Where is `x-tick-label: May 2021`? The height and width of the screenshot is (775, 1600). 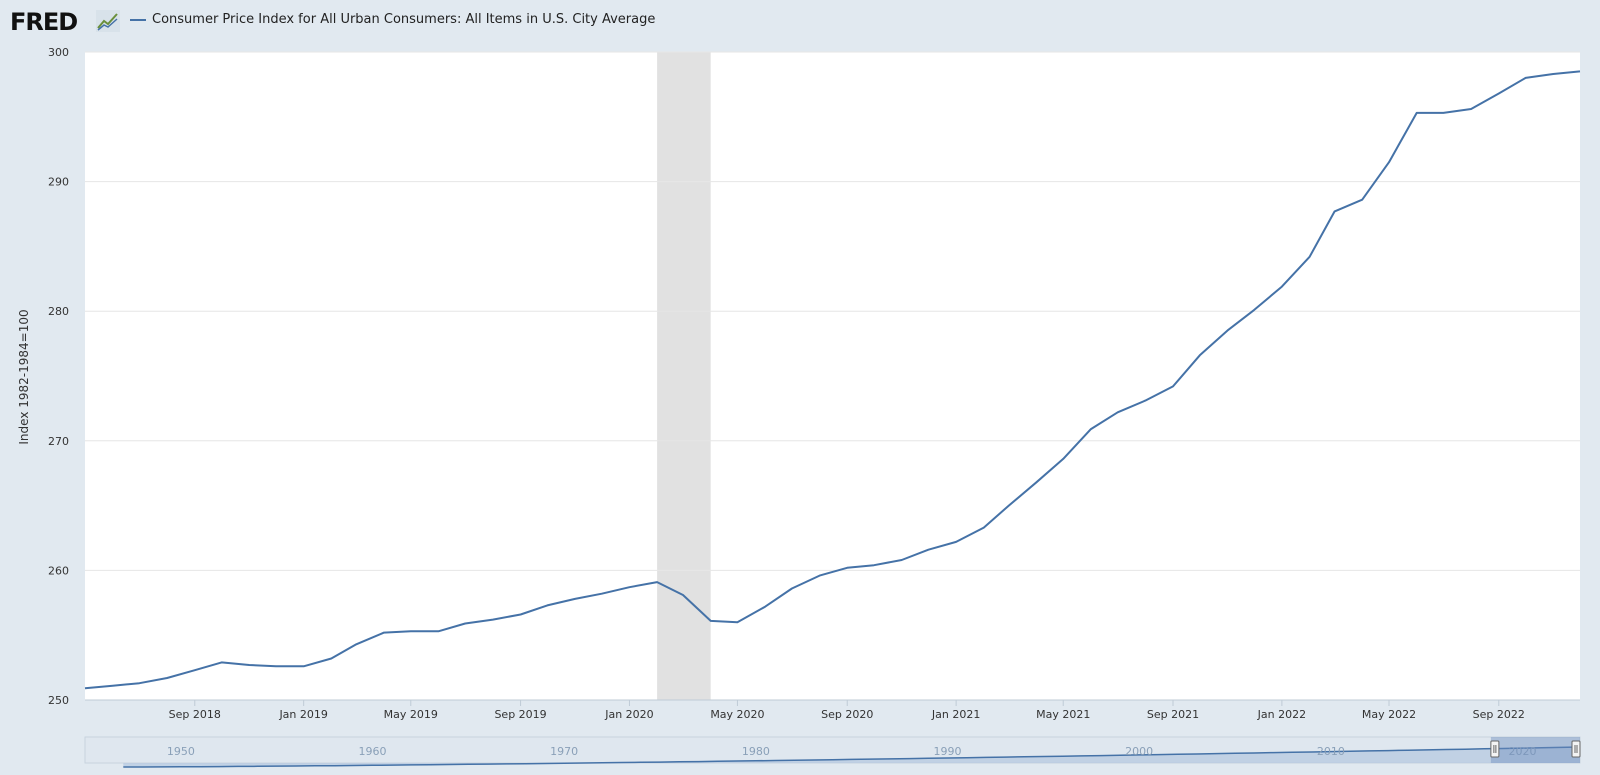
x-tick-label: May 2021 is located at coordinates (1063, 714).